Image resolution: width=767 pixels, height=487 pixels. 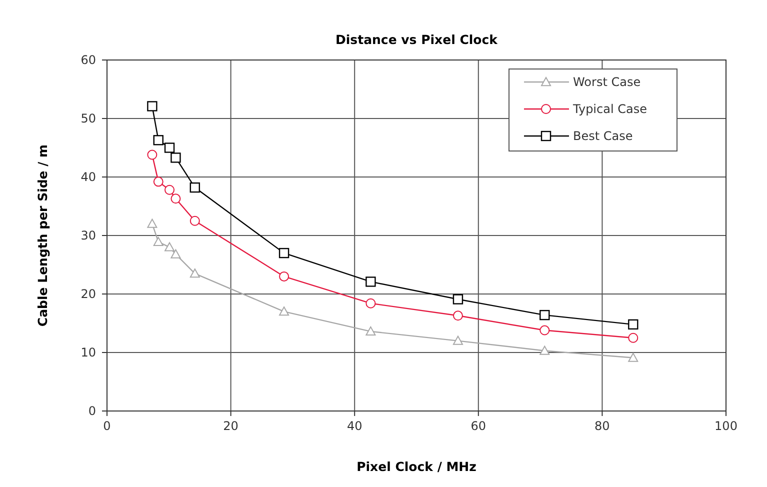 I want to click on y-tick-label: 60, so click(x=88, y=60).